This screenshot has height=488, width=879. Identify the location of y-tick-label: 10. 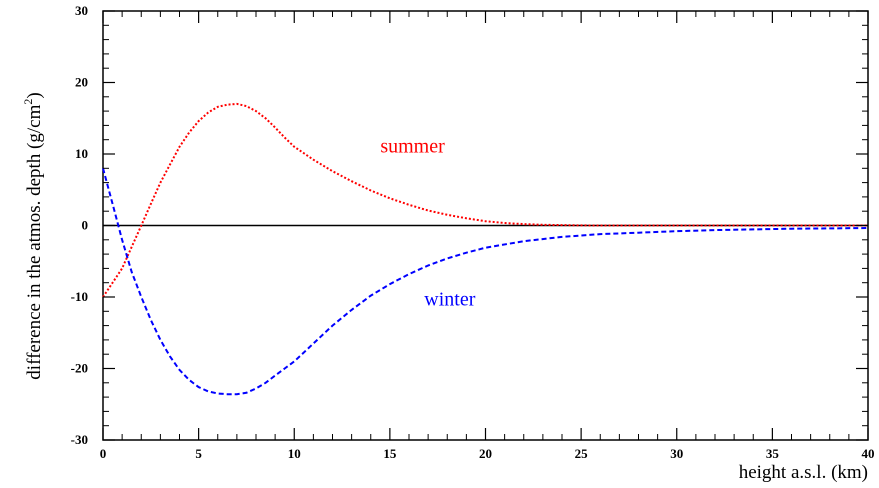
(81, 153).